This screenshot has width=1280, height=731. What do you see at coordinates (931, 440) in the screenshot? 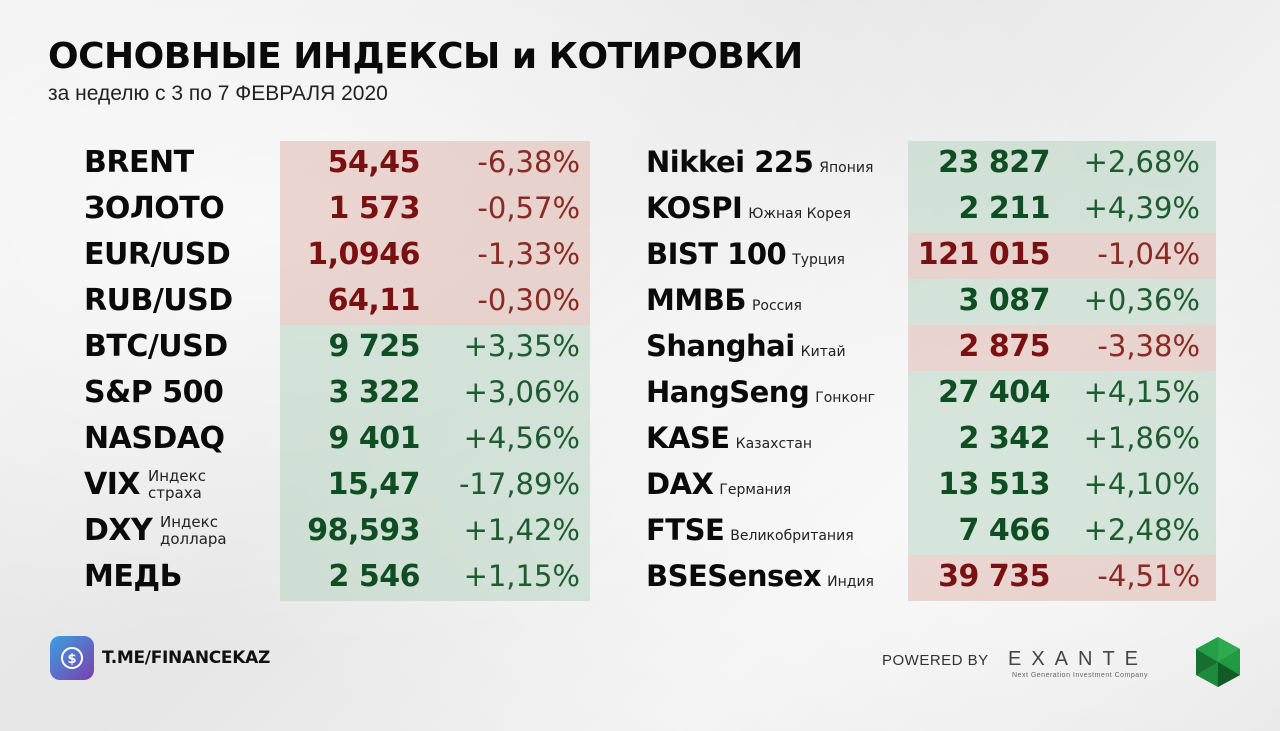
I see `quote-row: KASE Казахстан 2 342 +1,86%` at bounding box center [931, 440].